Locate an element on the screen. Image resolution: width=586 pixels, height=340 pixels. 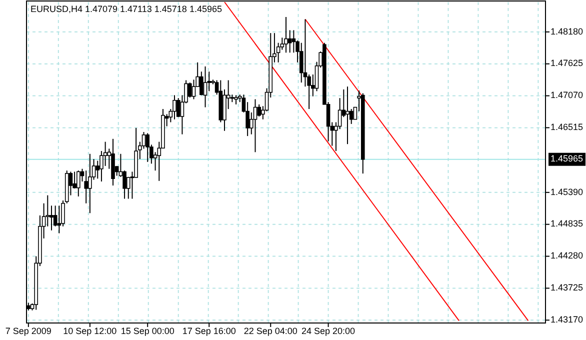
ref-line-label: 1.45965 is located at coordinates (567, 159).